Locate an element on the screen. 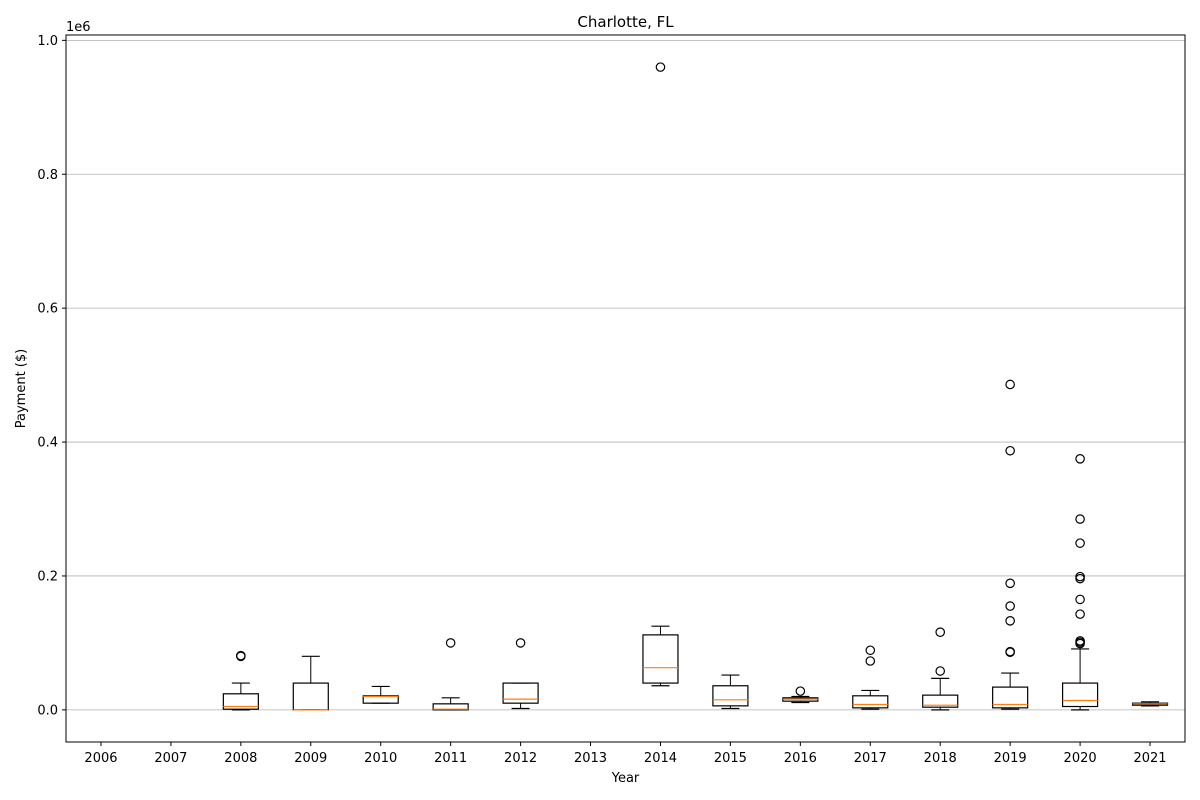 This screenshot has width=1200, height=800. x-tick-label: 2014 is located at coordinates (660, 758).